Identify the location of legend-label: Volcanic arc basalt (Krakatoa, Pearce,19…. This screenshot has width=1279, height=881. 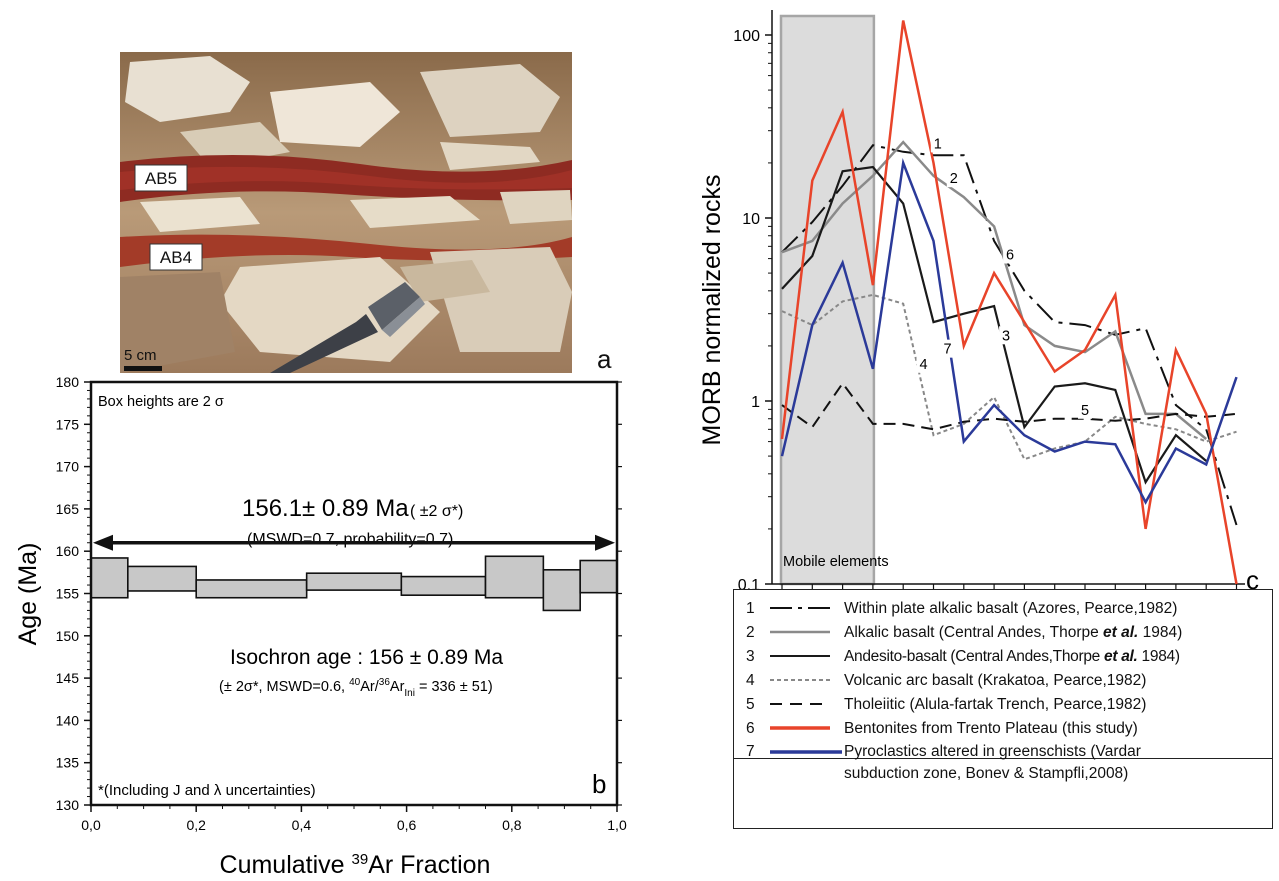
(995, 680).